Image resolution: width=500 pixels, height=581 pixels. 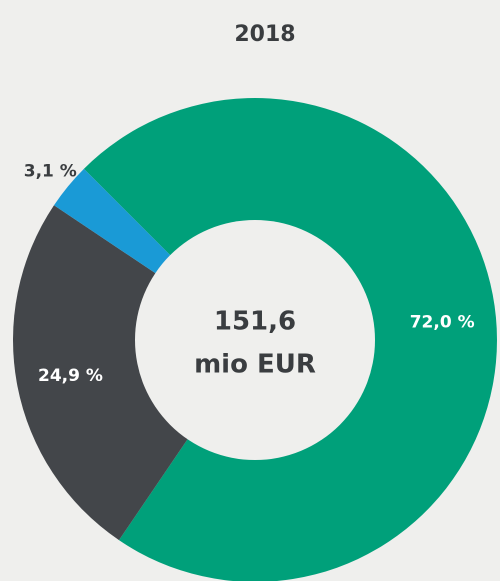 I want to click on value-label: 3,1 %, so click(x=50, y=172).